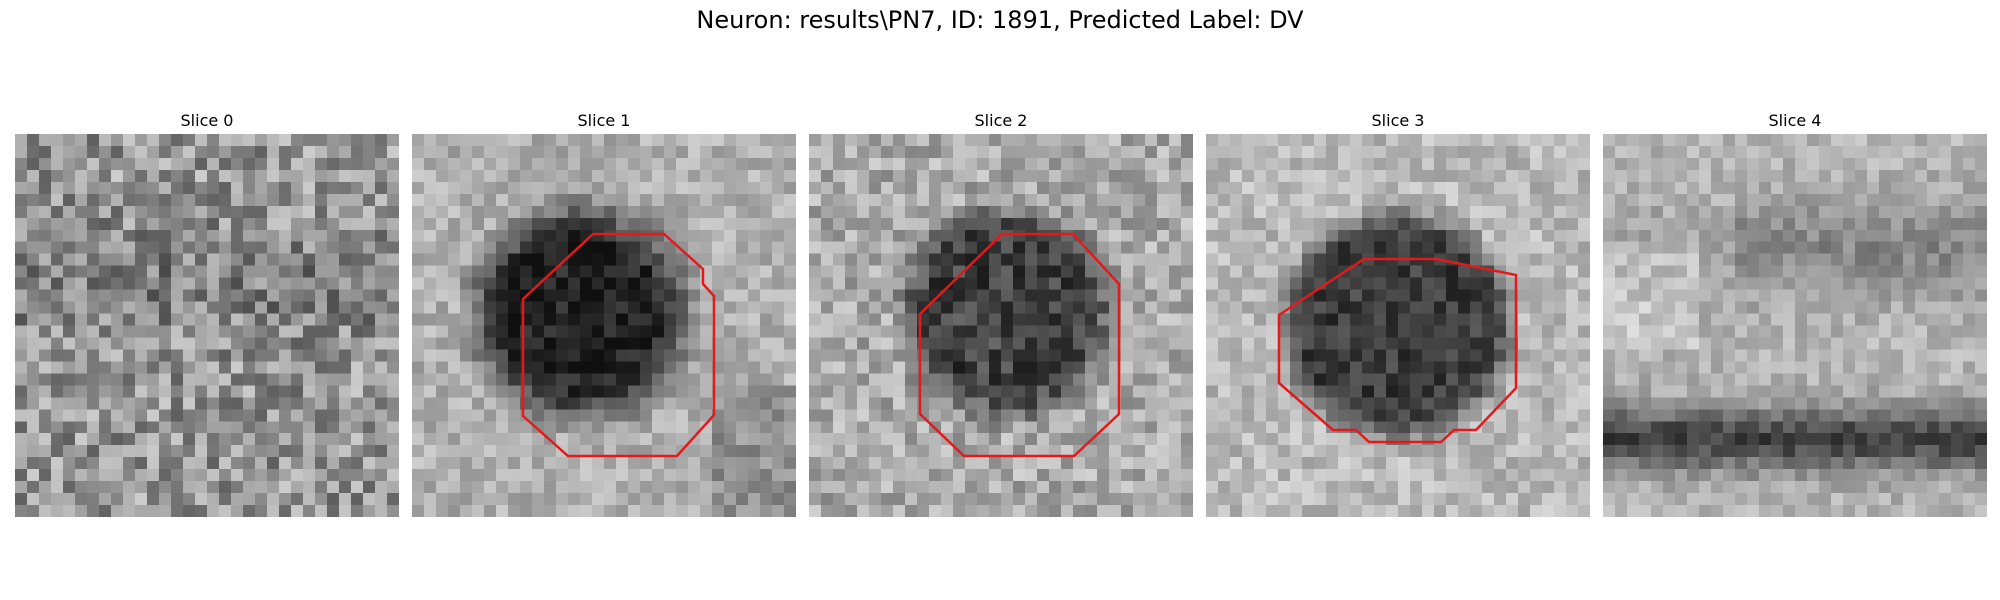 The width and height of the screenshot is (2000, 600). What do you see at coordinates (1398, 120) in the screenshot?
I see `slice-title-3: Slice 3` at bounding box center [1398, 120].